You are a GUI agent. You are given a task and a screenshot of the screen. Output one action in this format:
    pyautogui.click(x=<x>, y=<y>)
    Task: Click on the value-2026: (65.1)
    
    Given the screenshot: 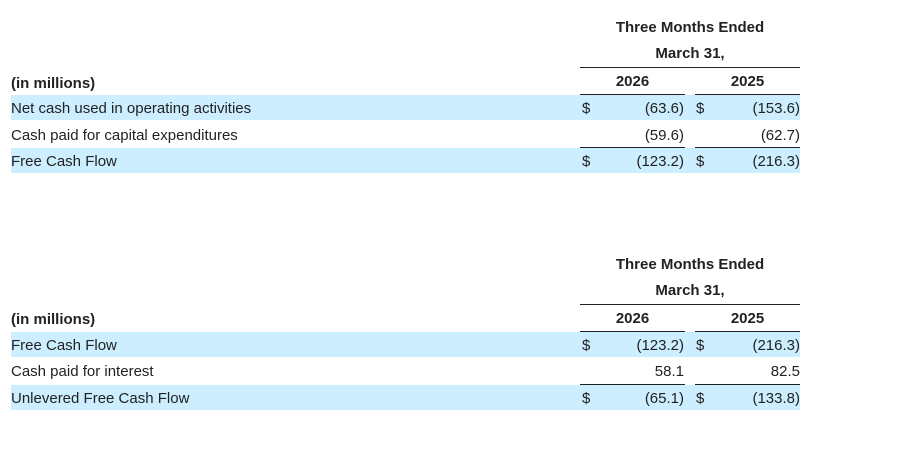 What is the action you would take?
    pyautogui.click(x=664, y=398)
    